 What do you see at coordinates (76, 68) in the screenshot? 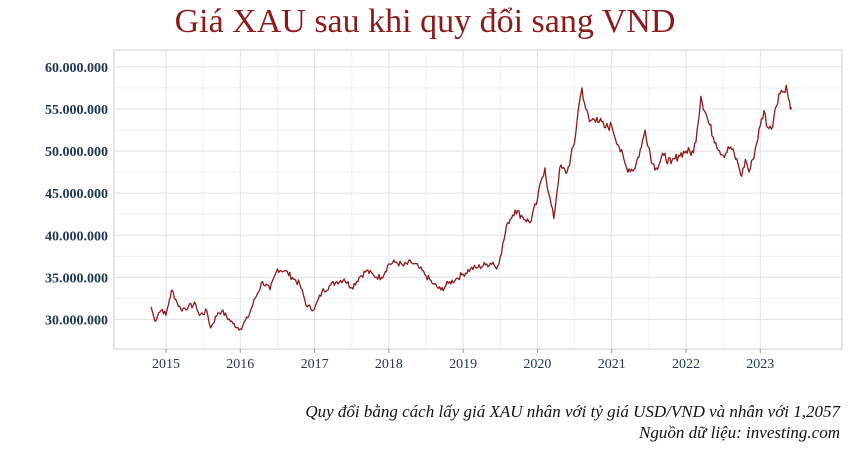
I see `y-tick-label: 60.000.000` at bounding box center [76, 68].